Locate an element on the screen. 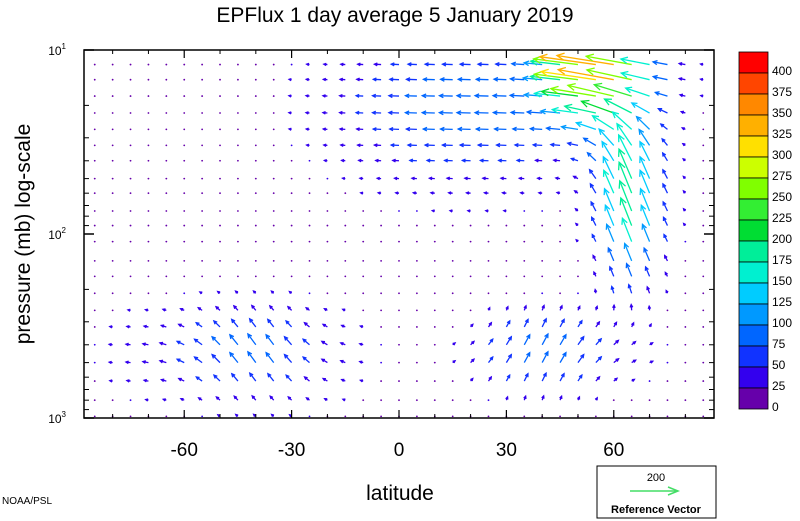 The height and width of the screenshot is (521, 800). colorbar-label: 50 is located at coordinates (779, 365).